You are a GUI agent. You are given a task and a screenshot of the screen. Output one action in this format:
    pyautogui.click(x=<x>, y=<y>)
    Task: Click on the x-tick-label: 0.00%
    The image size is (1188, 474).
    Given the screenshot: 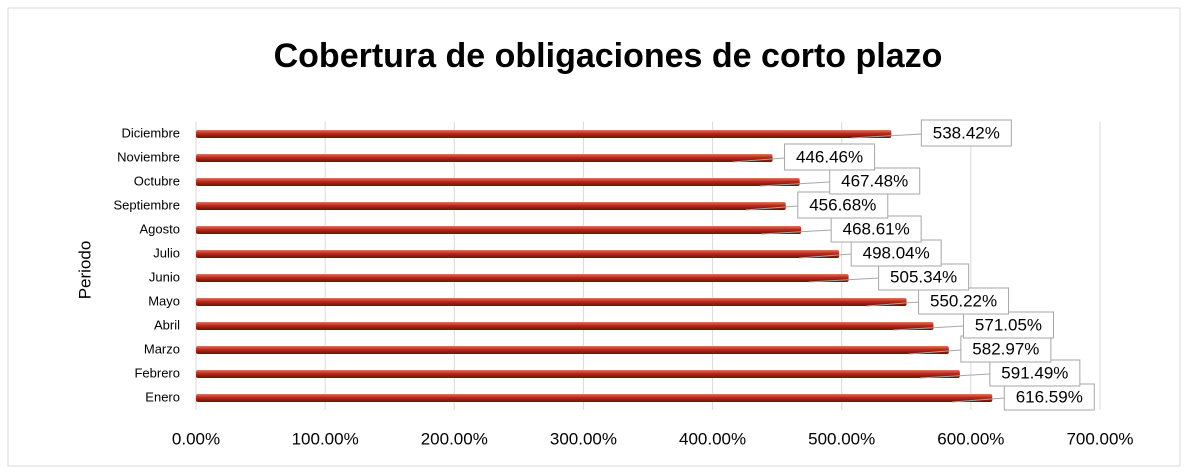 What is the action you would take?
    pyautogui.click(x=196, y=438)
    